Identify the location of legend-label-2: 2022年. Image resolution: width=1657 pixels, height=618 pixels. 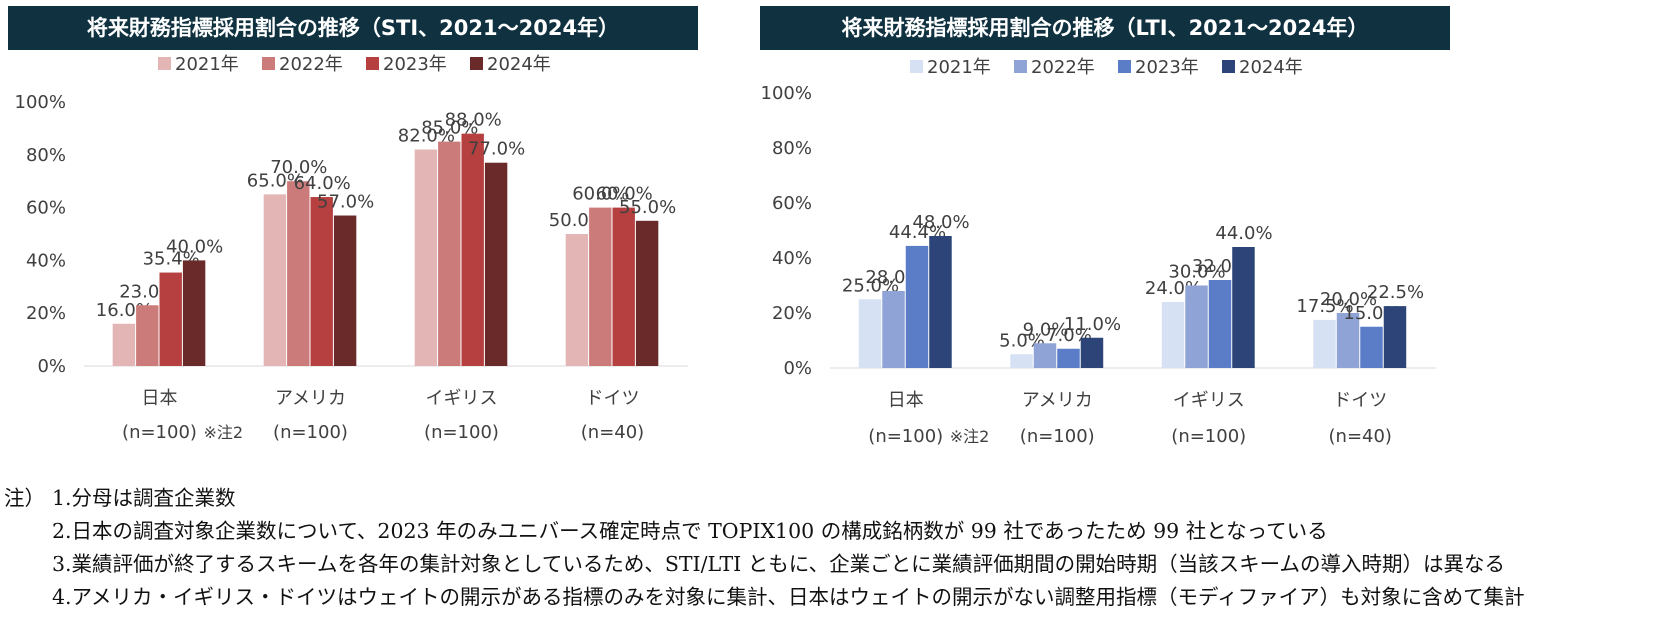
(1063, 67).